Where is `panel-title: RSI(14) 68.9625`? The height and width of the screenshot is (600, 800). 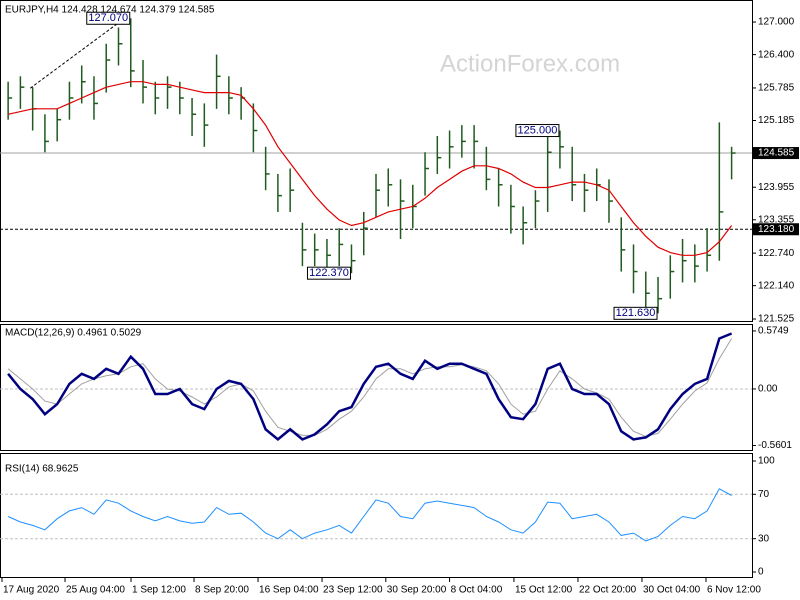
panel-title: RSI(14) 68.9625 is located at coordinates (42, 469).